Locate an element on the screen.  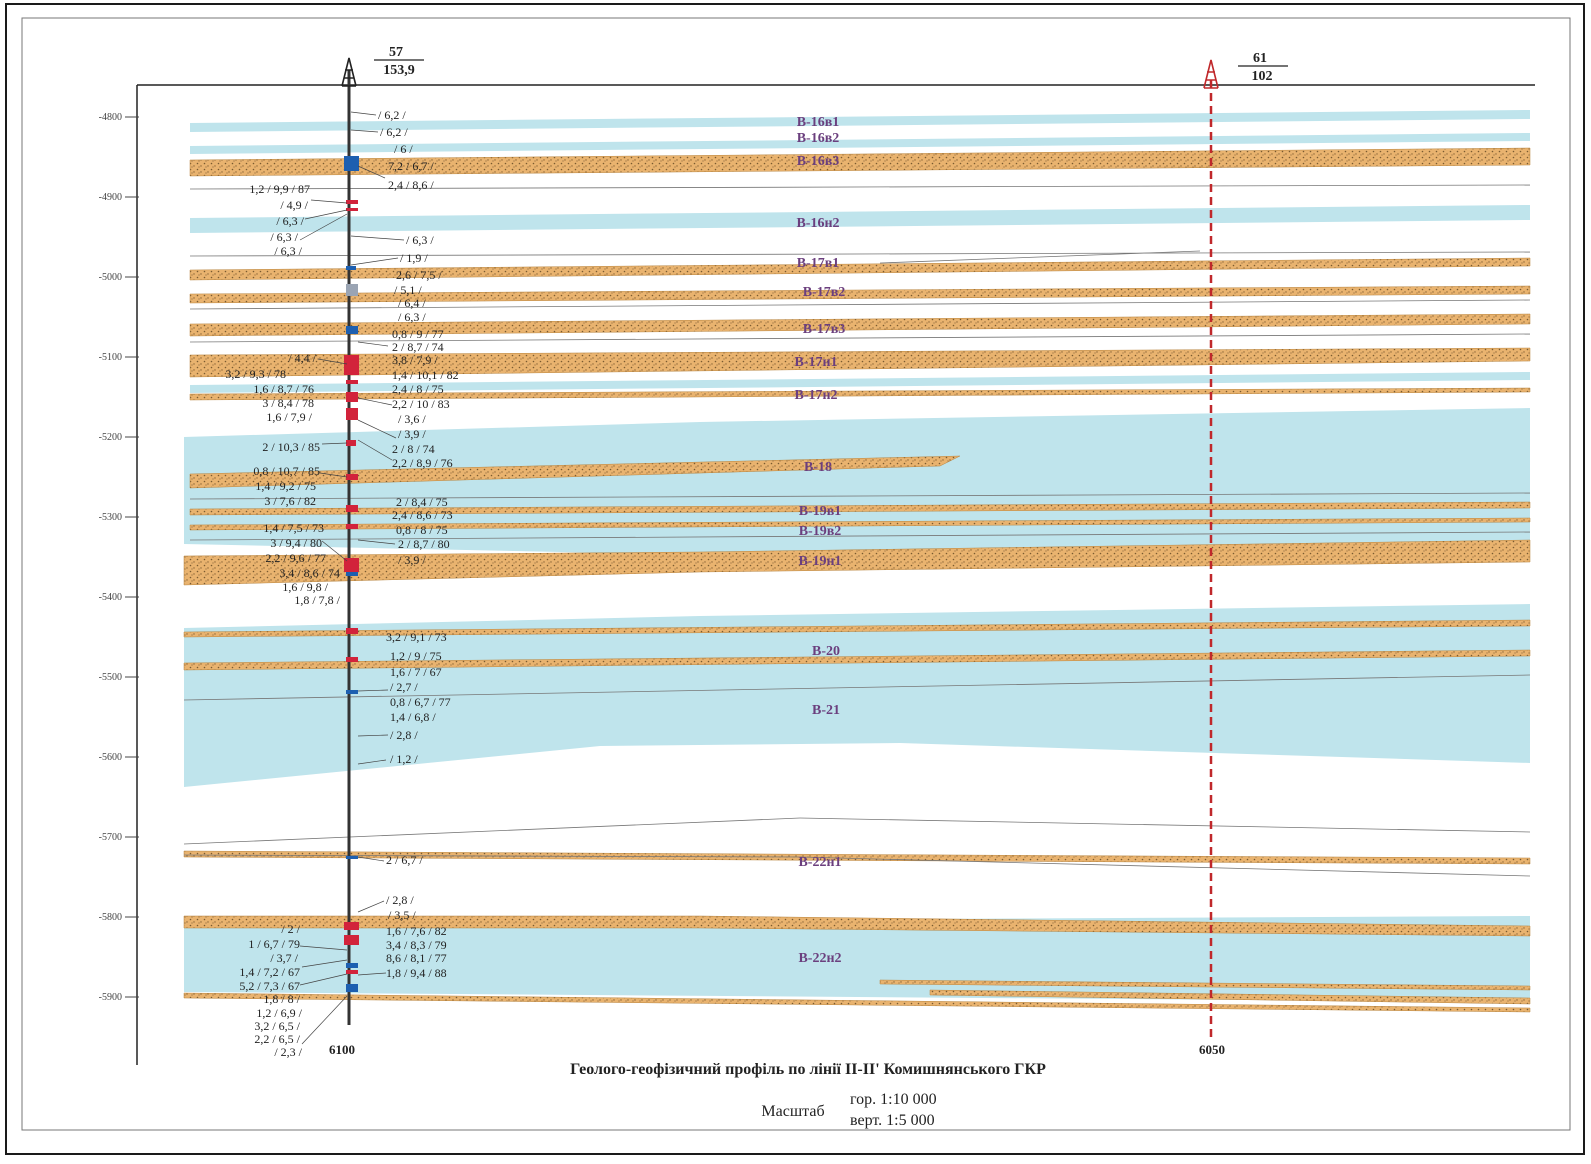
annotation: / 3,6 / is located at coordinates (412, 419).